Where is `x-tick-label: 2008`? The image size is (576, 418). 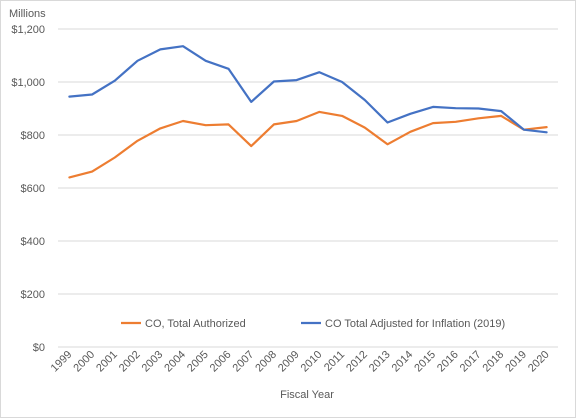 x-tick-label: 2008 is located at coordinates (266, 362).